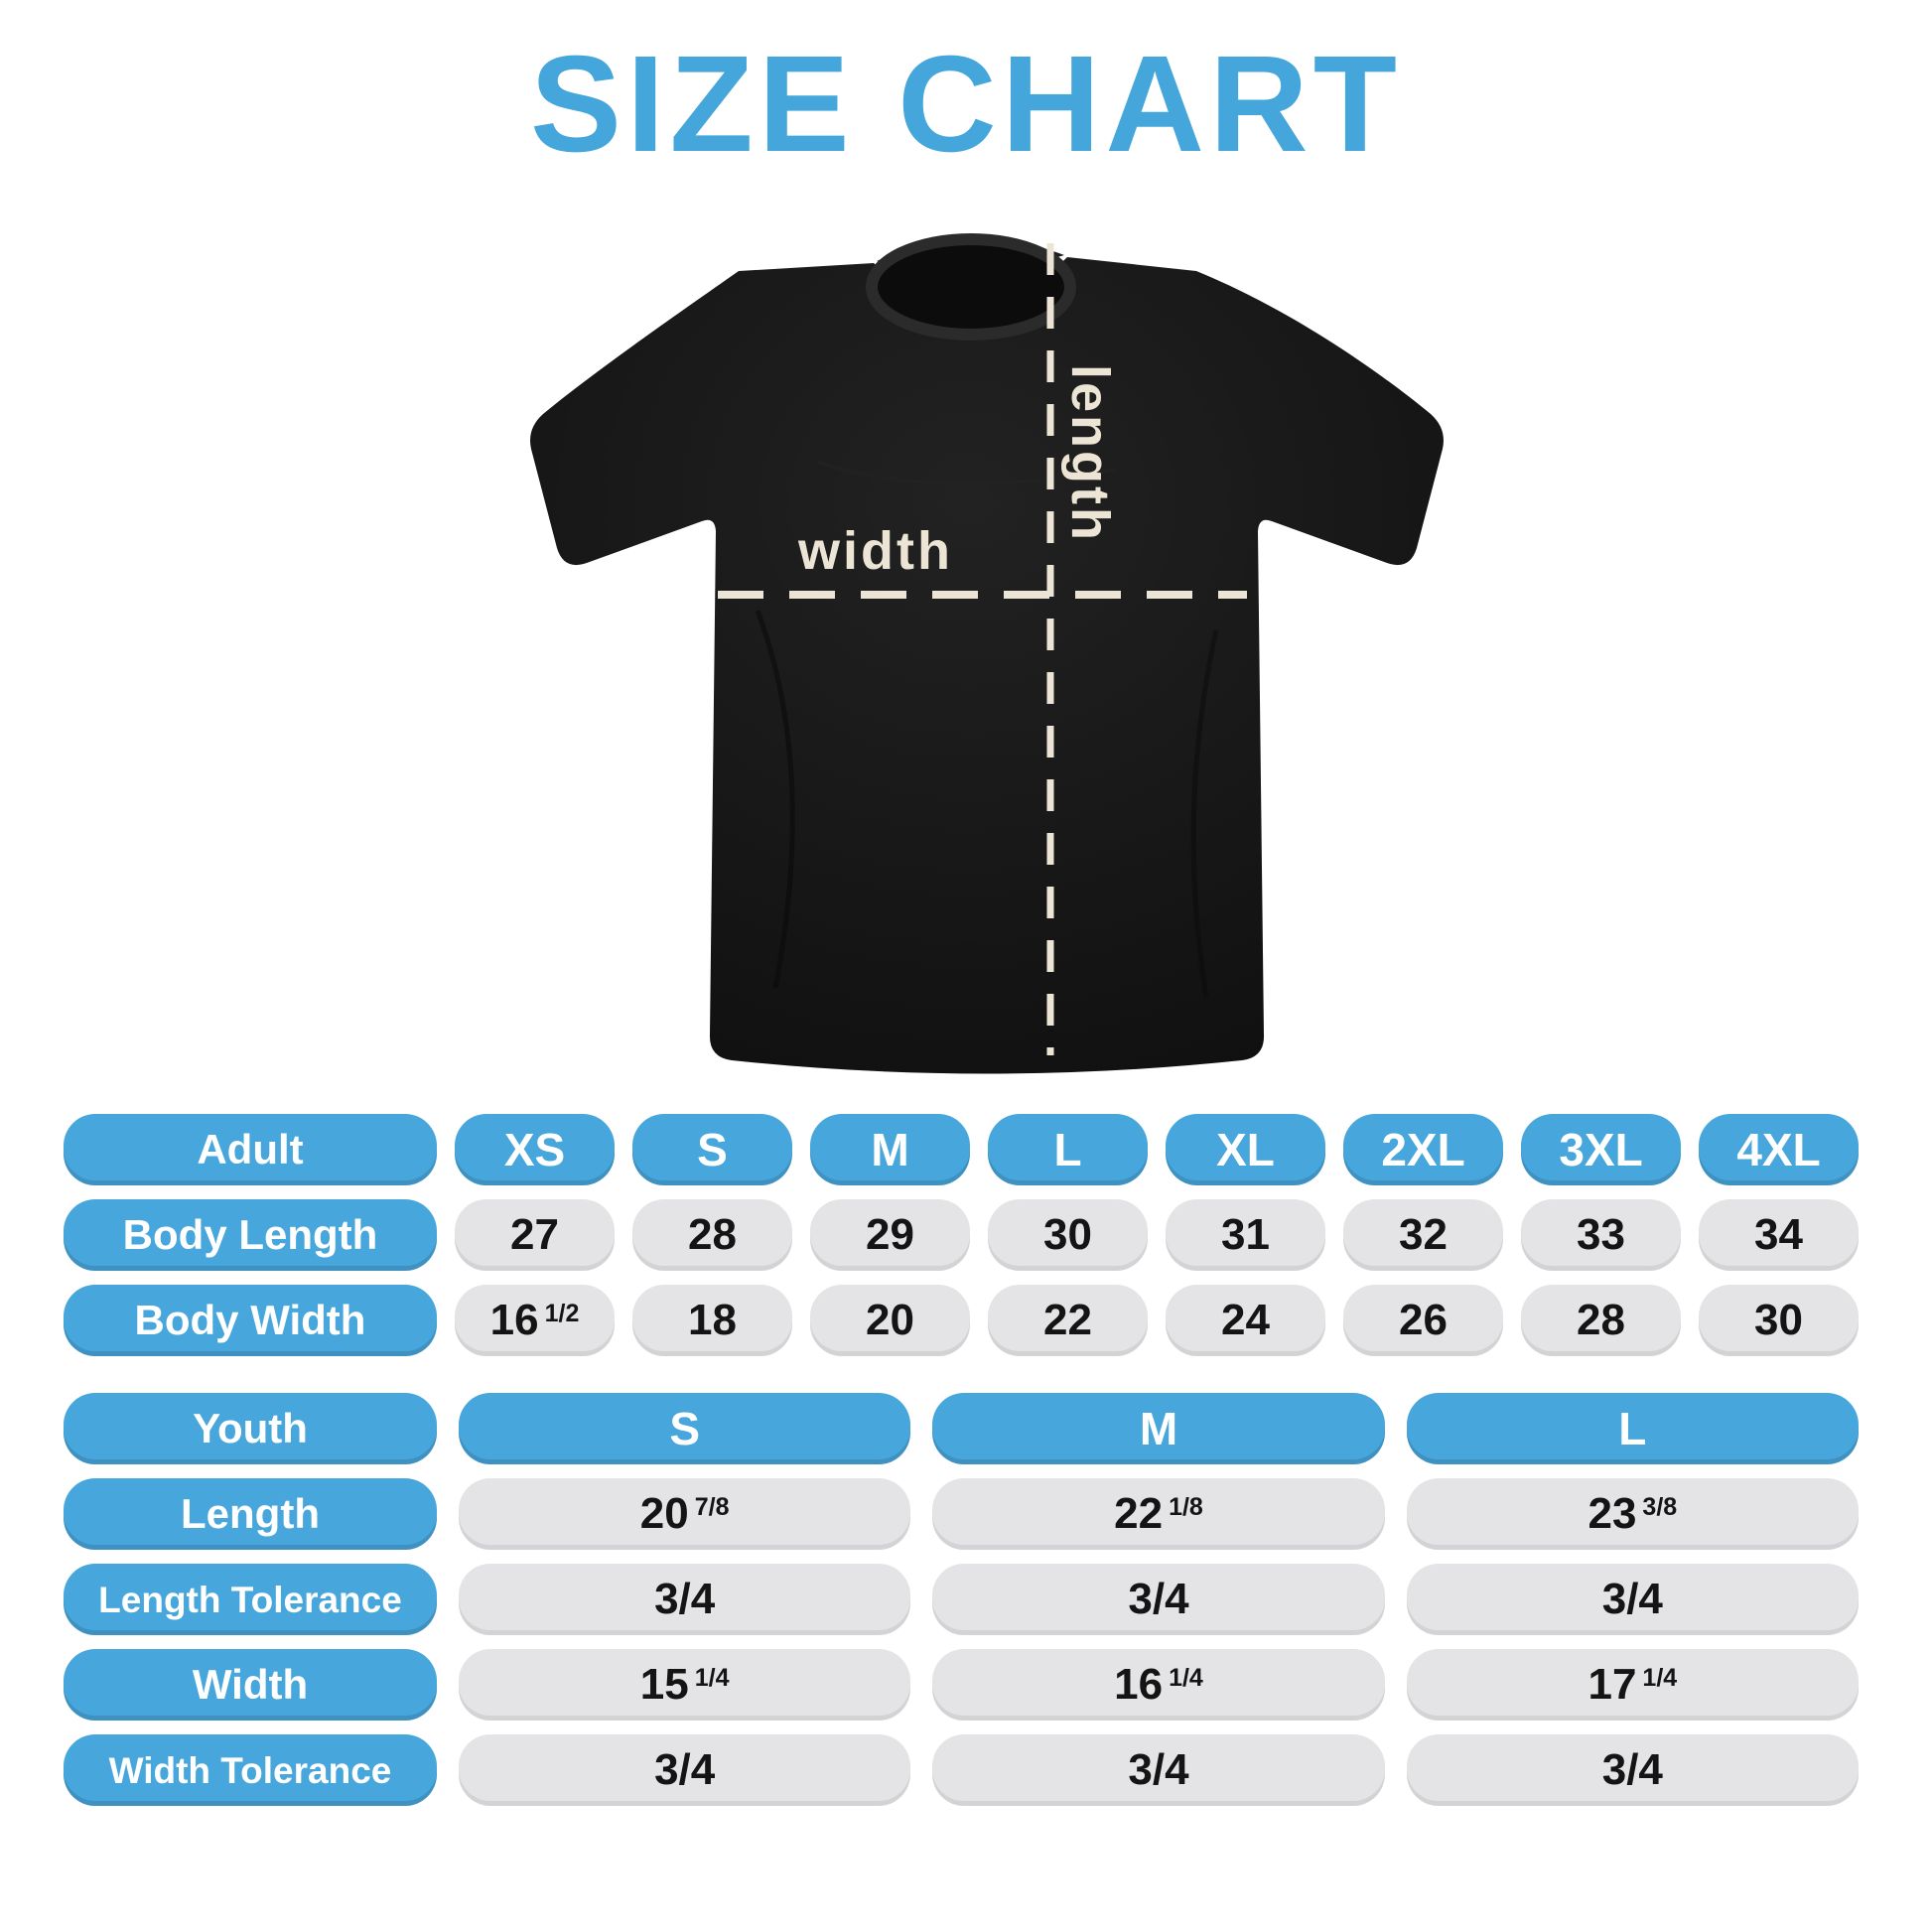 This screenshot has height=1932, width=1932. I want to click on youth-cell-length: 23 3/8, so click(1632, 1514).